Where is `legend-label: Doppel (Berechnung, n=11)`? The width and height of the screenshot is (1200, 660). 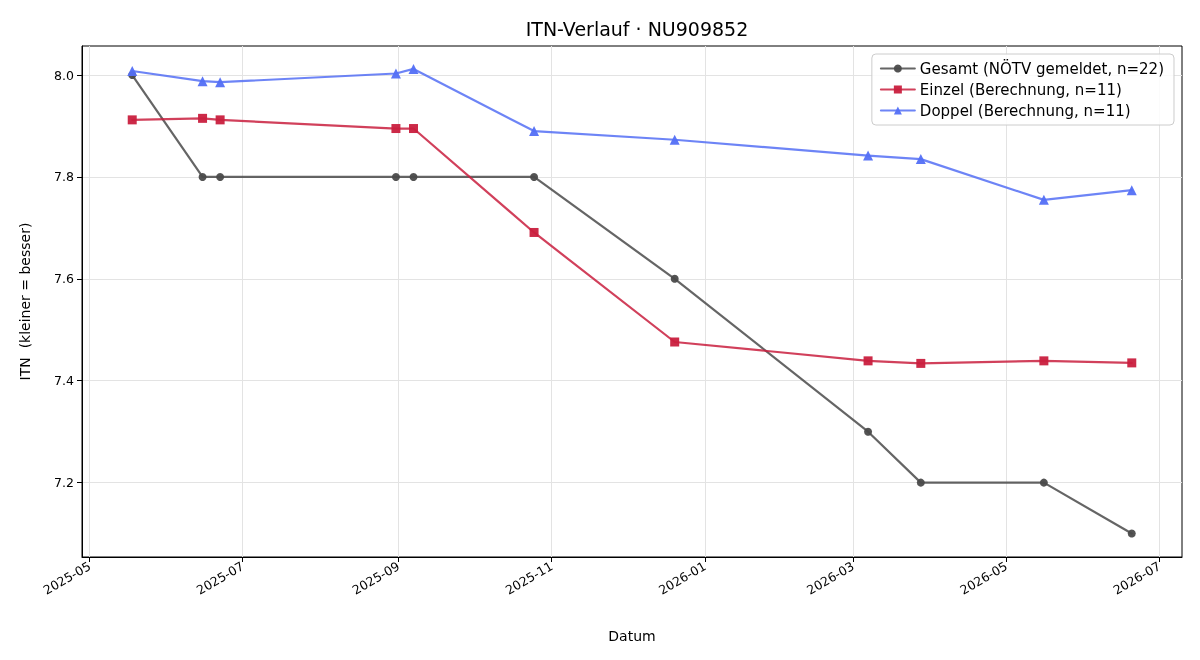
legend-label: Doppel (Berechnung, n=11) is located at coordinates (1025, 110).